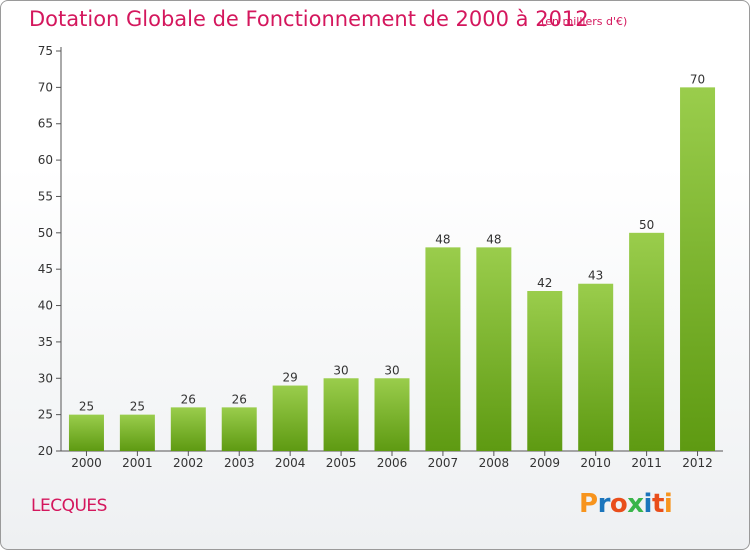  What do you see at coordinates (239, 429) in the screenshot?
I see `bar-2003` at bounding box center [239, 429].